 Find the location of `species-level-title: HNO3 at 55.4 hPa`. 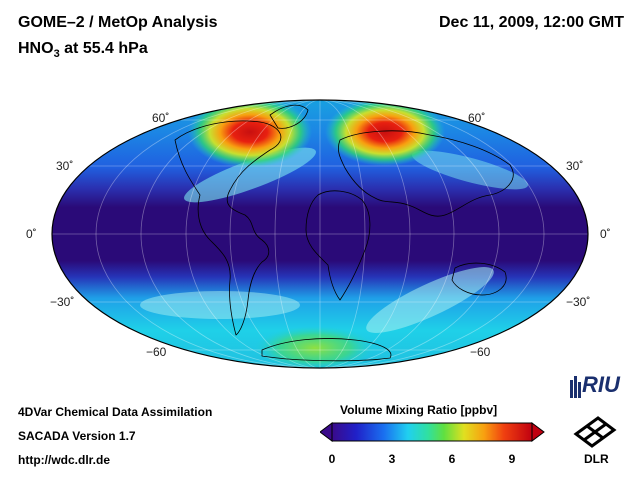

species-level-title: HNO3 at 55.4 hPa is located at coordinates (83, 50).